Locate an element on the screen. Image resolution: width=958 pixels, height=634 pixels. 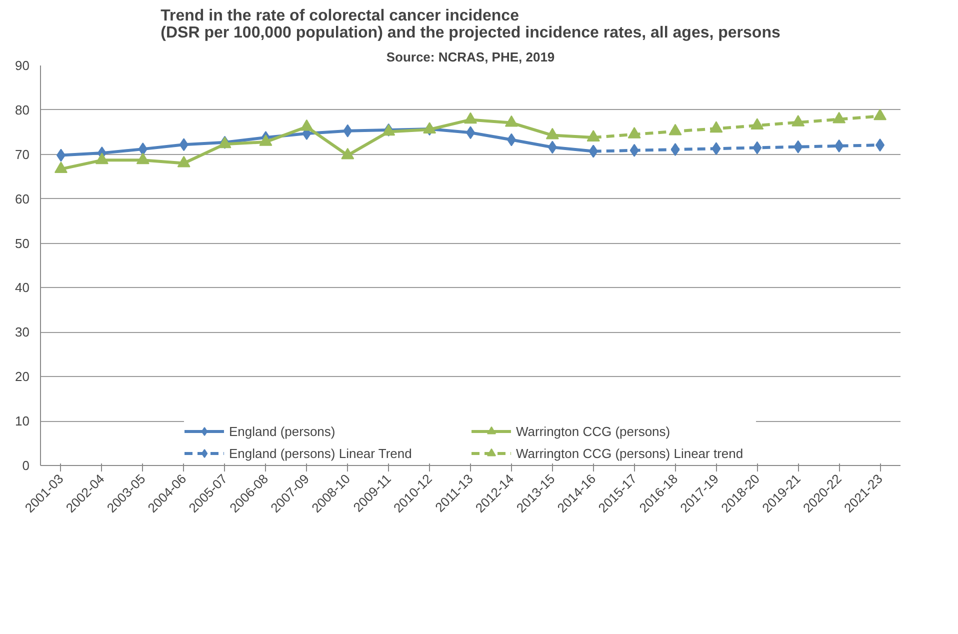
y-tick-label: 90 is located at coordinates (22, 65).